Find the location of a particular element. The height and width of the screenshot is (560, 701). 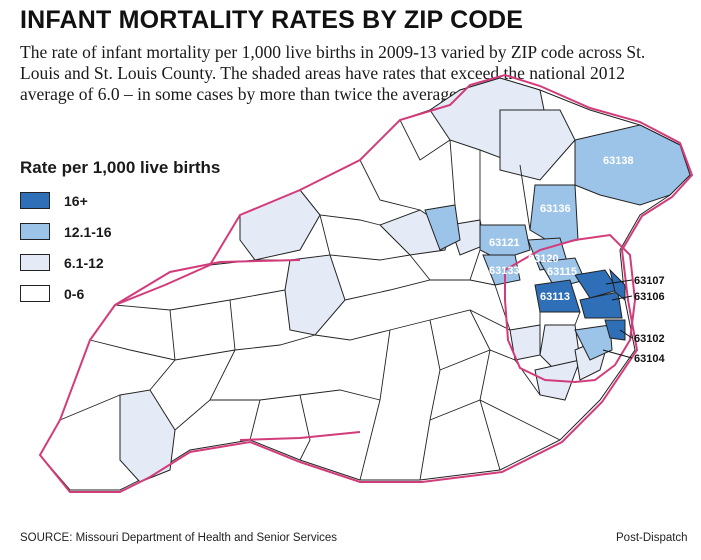

zip-label-63133: 63133 is located at coordinates (504, 271).